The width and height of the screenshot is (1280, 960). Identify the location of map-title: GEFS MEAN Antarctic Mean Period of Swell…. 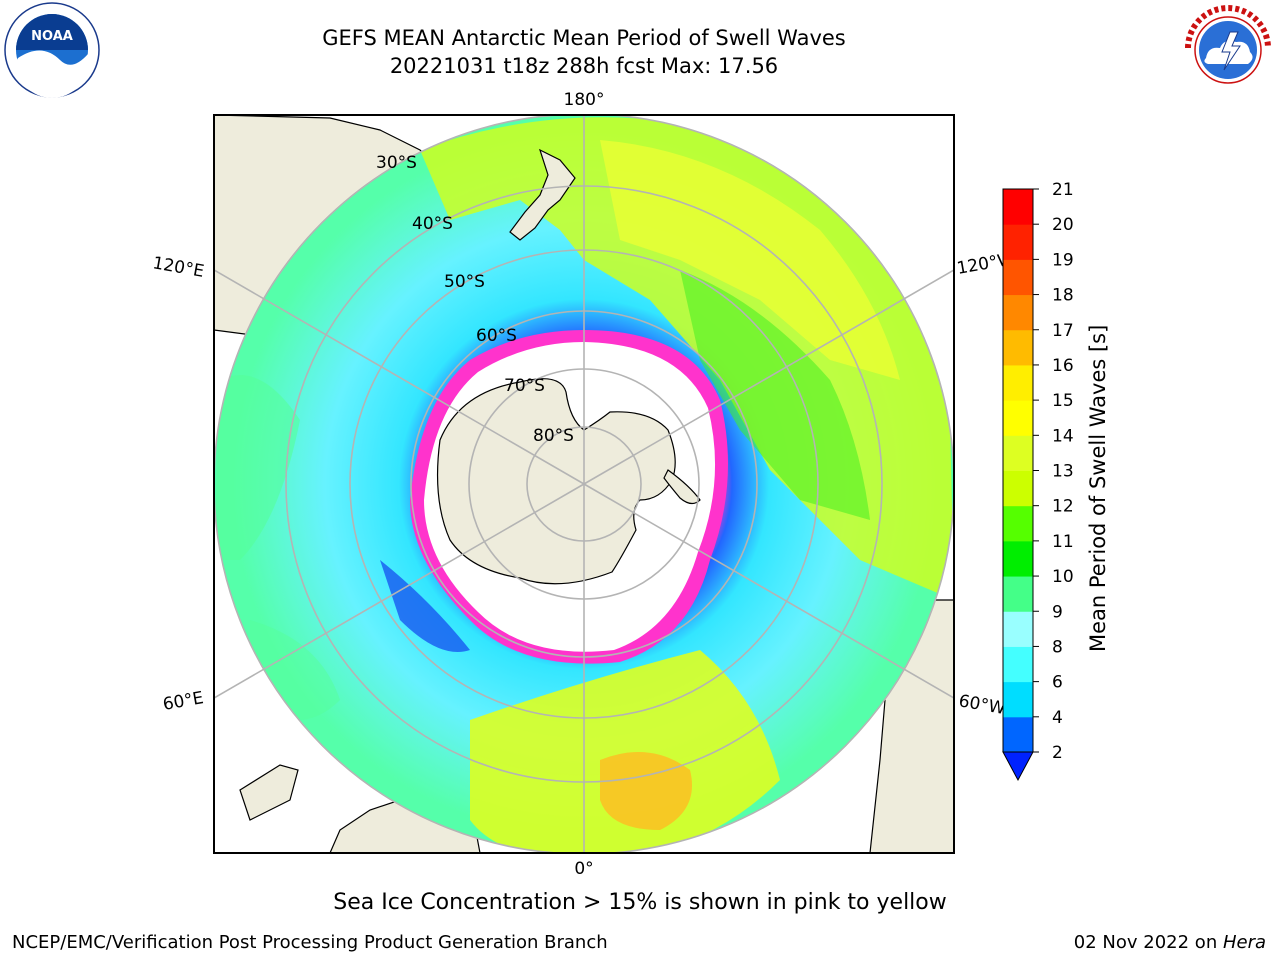
(584, 38).